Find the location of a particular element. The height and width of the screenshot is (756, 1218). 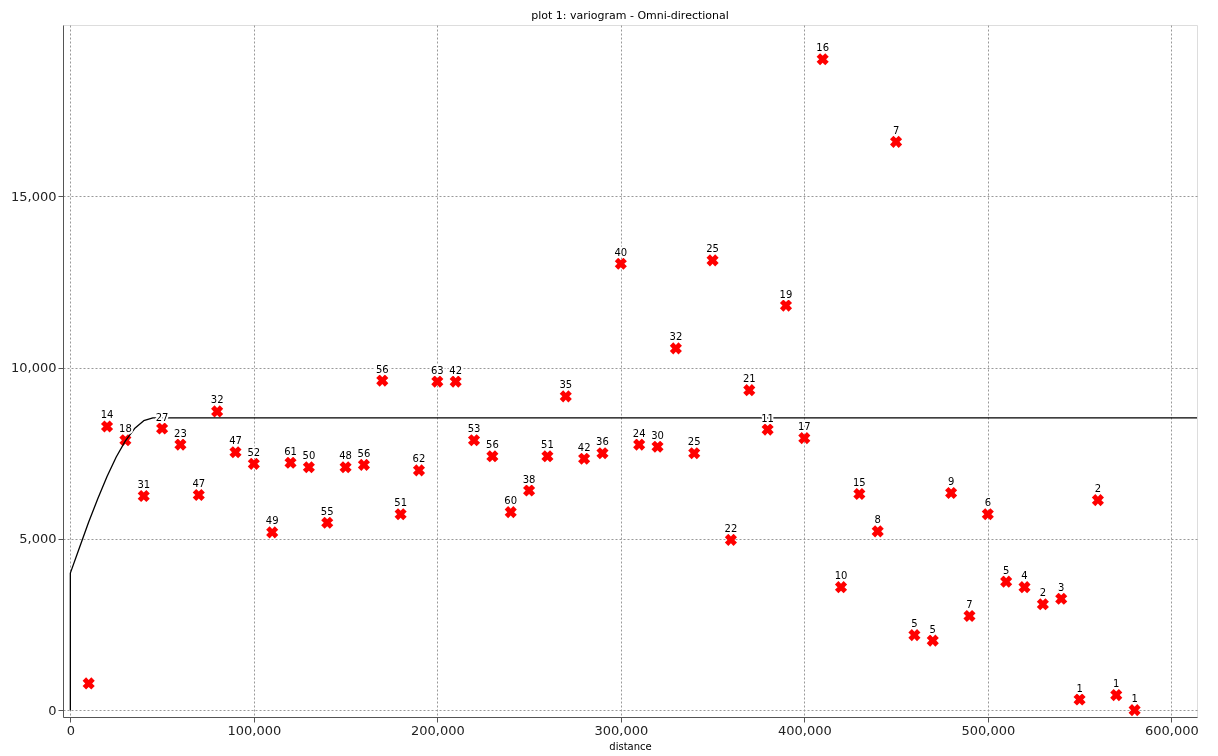

x-tick-label: 600,000 is located at coordinates (1171, 730).